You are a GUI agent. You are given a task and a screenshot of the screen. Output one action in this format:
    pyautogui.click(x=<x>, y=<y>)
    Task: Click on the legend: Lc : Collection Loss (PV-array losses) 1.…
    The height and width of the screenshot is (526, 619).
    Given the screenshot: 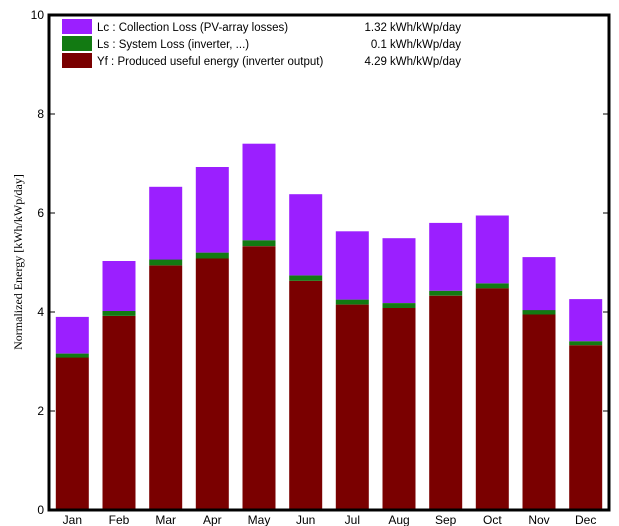 What is the action you would take?
    pyautogui.click(x=261, y=43)
    